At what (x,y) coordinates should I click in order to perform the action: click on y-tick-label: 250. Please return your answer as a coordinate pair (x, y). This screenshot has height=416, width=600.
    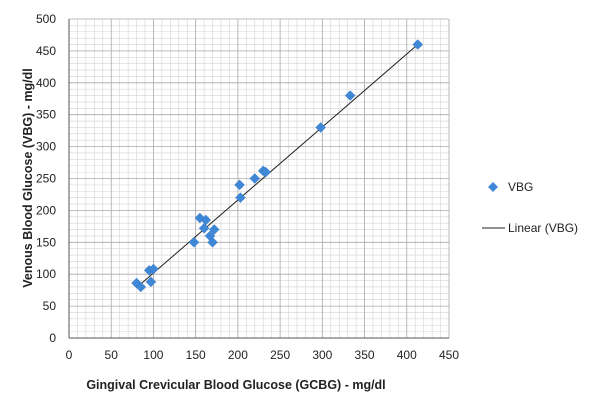
    Looking at the image, I should click on (46, 179).